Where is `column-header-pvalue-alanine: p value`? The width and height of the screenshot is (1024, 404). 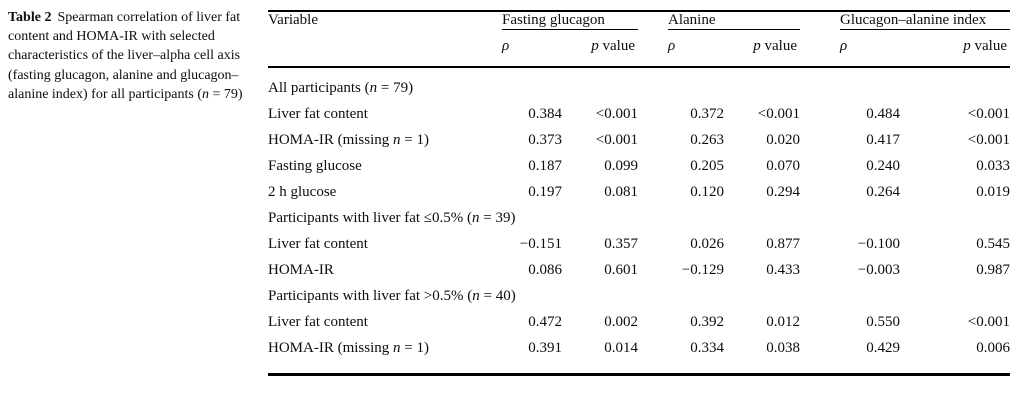 column-header-pvalue-alanine: p value is located at coordinates (762, 48).